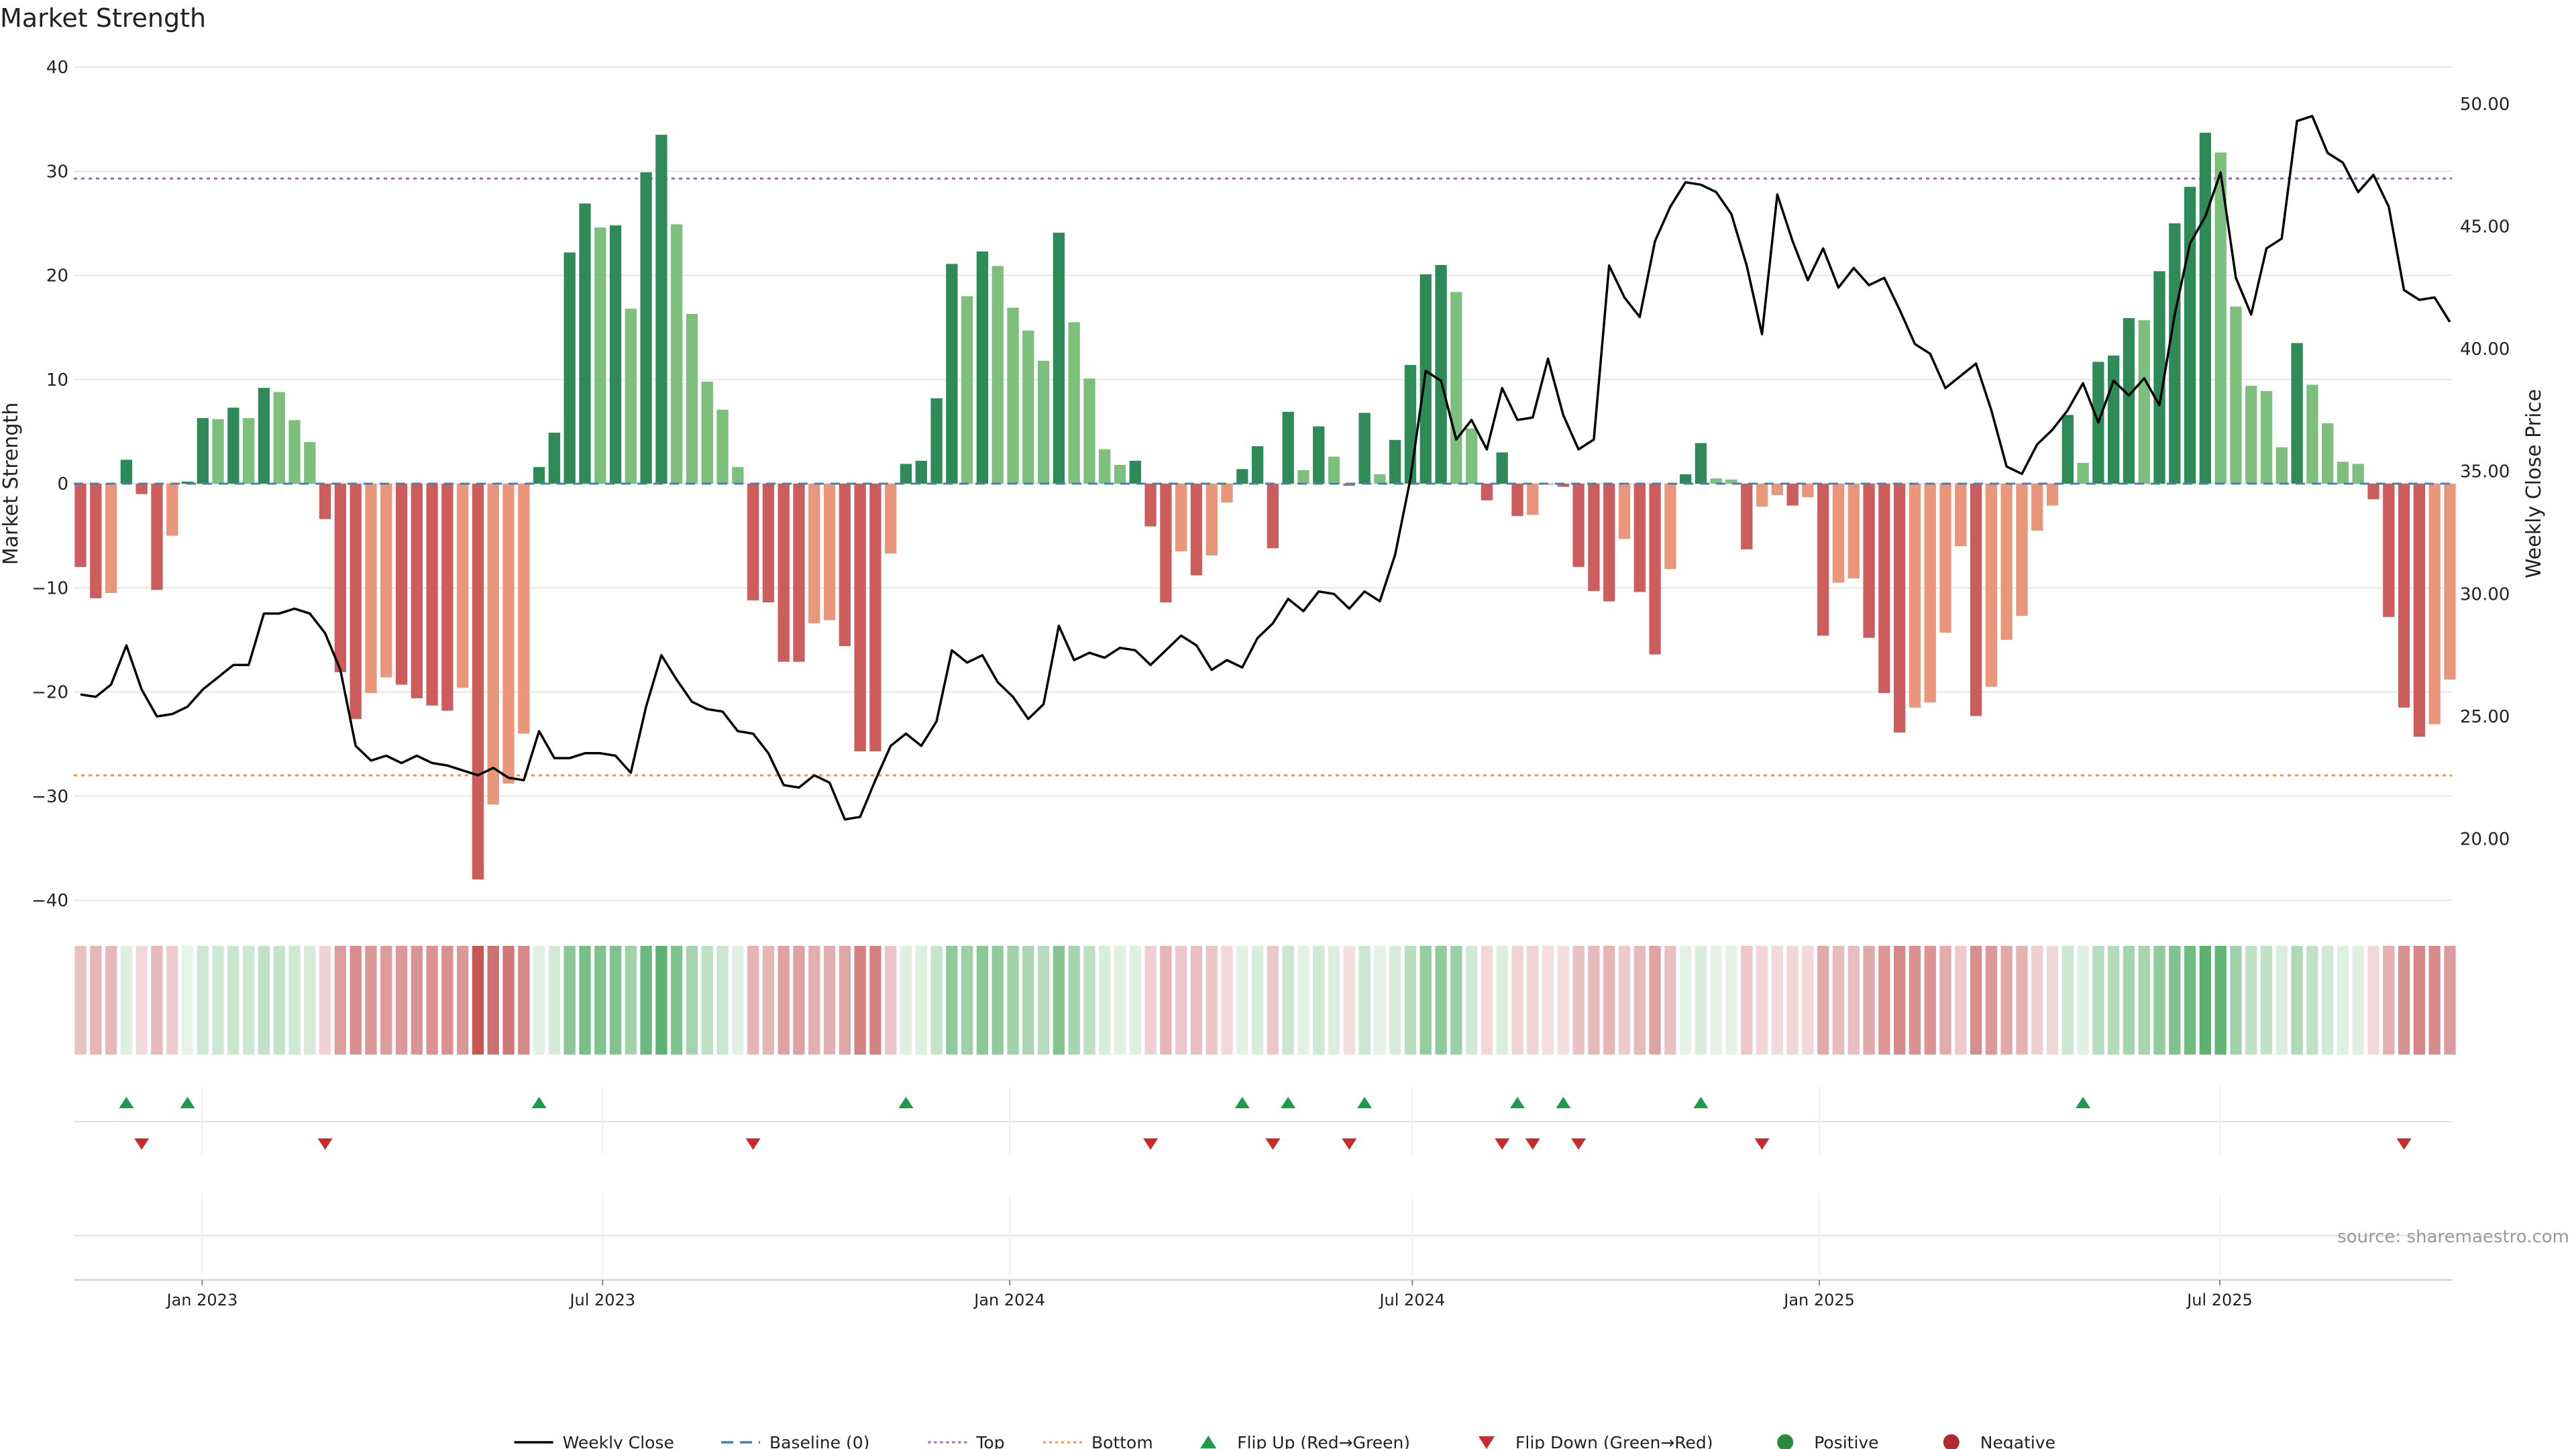 This screenshot has height=1449, width=2576. Describe the element at coordinates (989, 1441) in the screenshot. I see `legend-label: Top` at that location.